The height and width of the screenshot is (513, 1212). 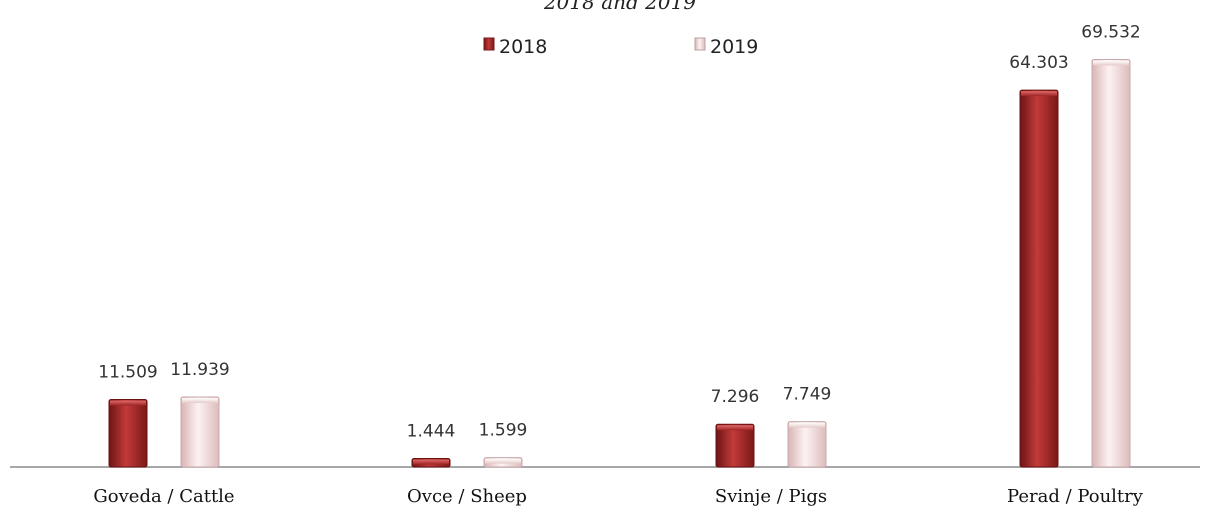 I want to click on value-label-pigs-2019: 7.749, so click(x=807, y=395).